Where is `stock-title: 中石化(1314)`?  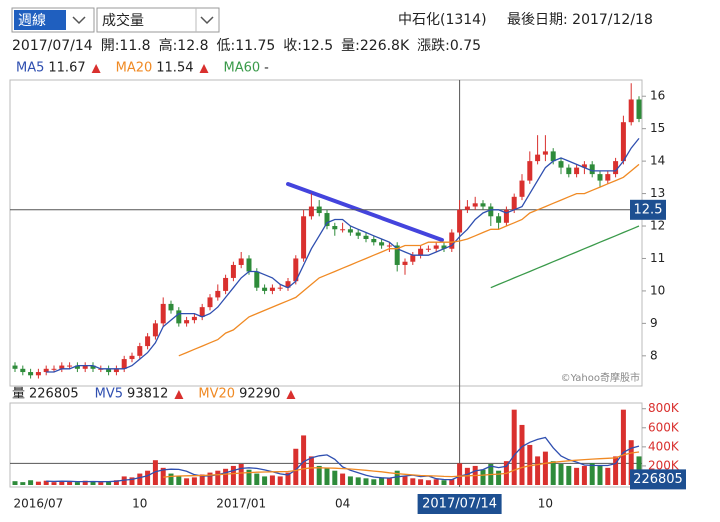 stock-title: 中石化(1314) is located at coordinates (442, 20).